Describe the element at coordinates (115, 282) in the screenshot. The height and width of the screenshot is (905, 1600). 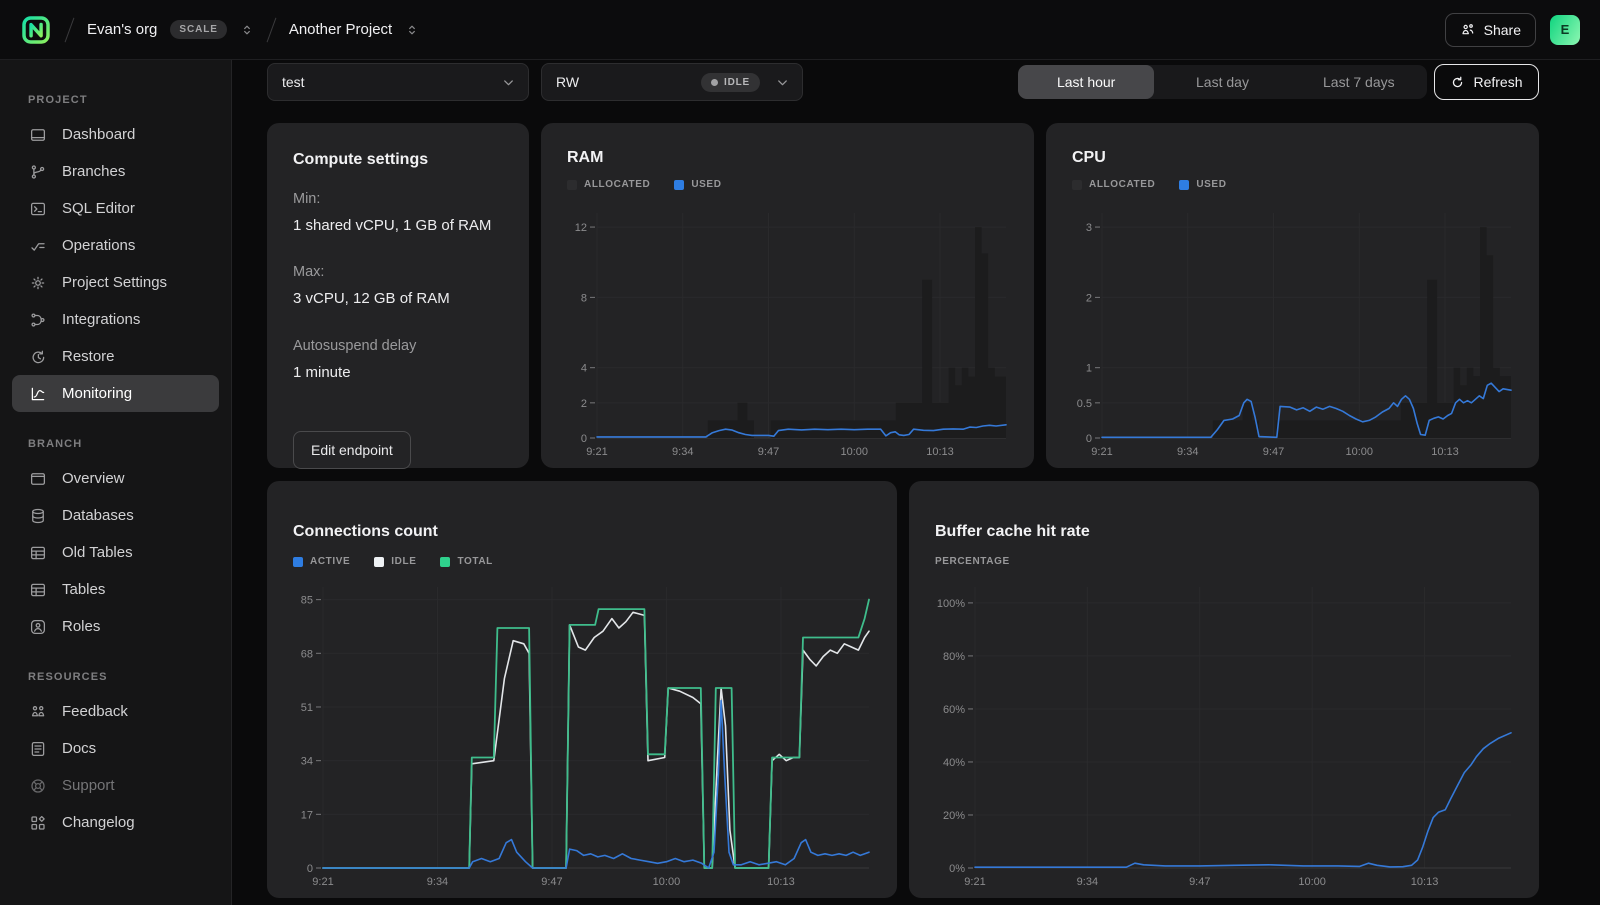
I see `sidebar-item-project-settings: Project Settings` at that location.